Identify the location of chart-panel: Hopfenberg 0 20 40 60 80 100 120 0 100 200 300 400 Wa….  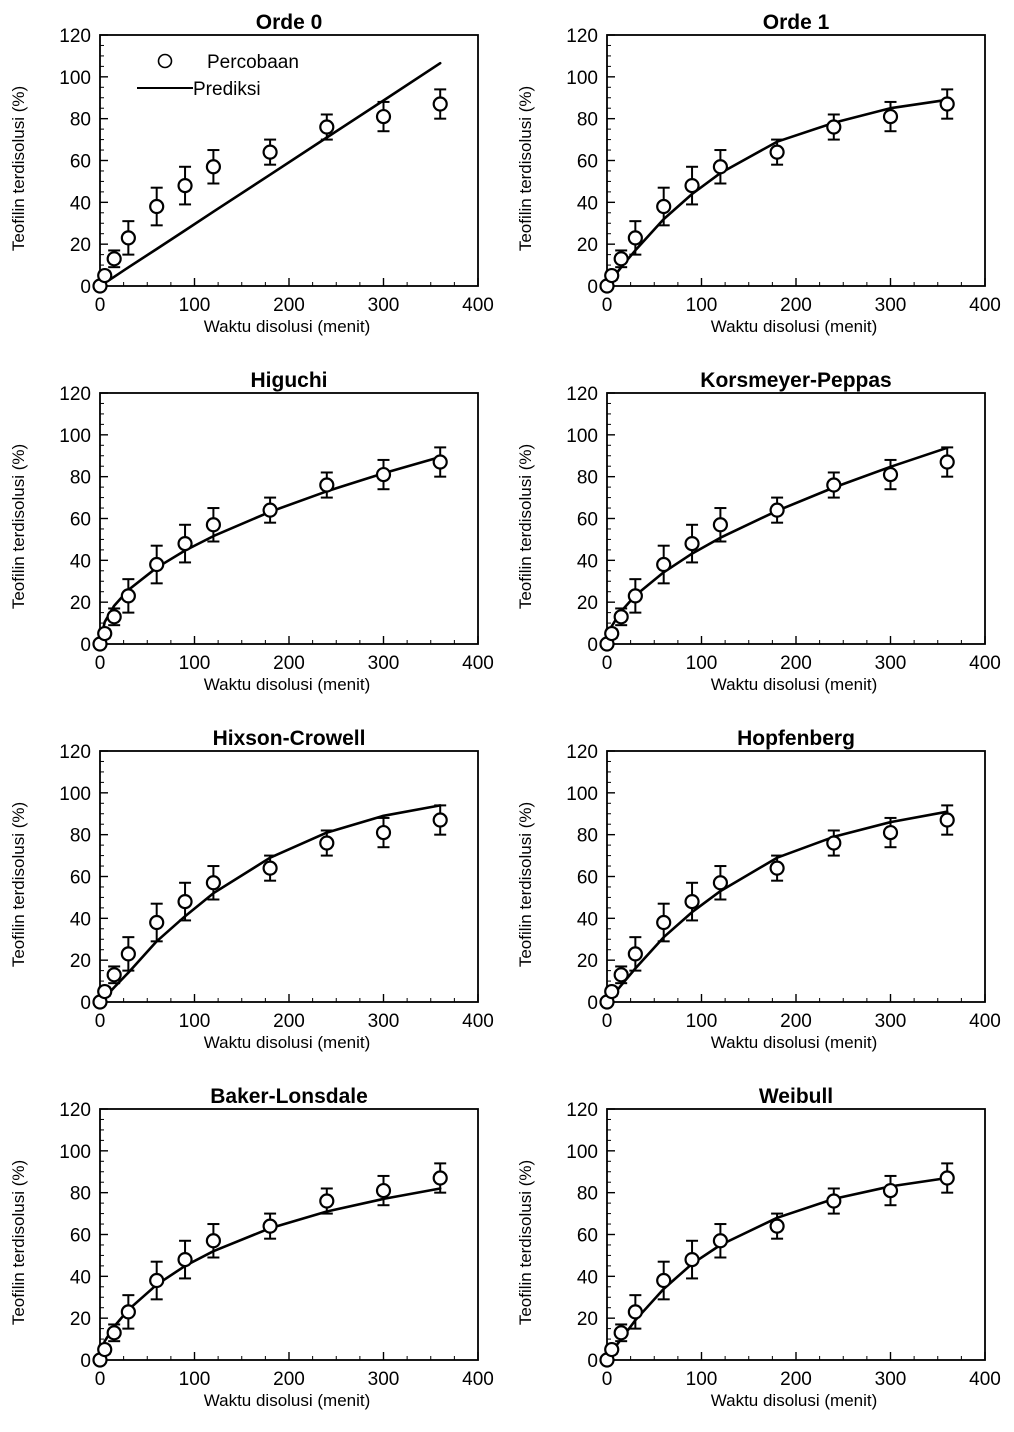
(760, 895).